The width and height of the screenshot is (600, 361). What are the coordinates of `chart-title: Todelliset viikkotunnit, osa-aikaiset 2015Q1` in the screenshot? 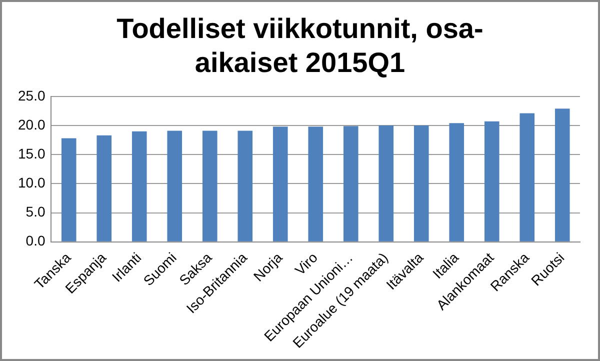 It's located at (300, 46).